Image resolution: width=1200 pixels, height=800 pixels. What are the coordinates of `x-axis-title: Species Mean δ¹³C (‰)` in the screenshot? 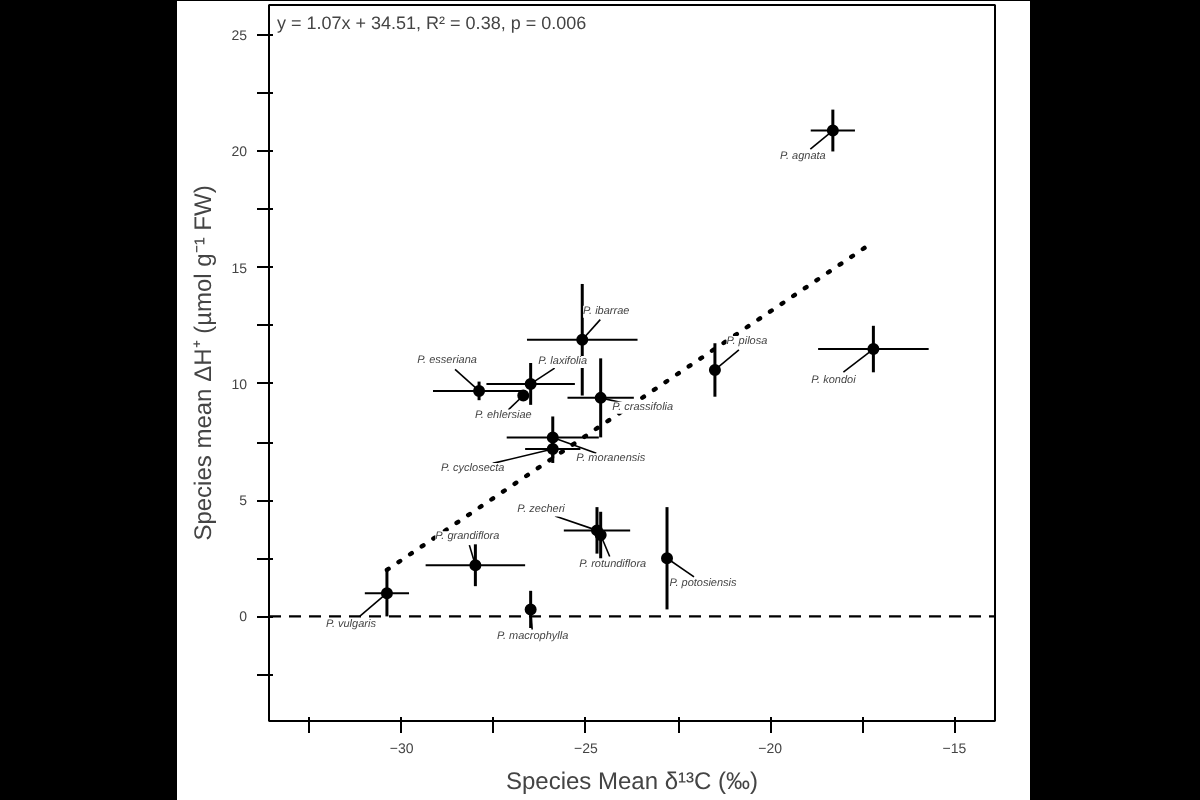 It's located at (632, 781).